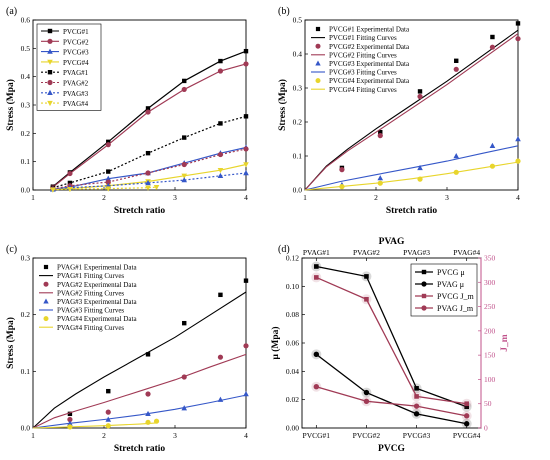 The height and width of the screenshot is (460, 550). I want to click on x-axis-title: Stretch ratio, so click(412, 211).